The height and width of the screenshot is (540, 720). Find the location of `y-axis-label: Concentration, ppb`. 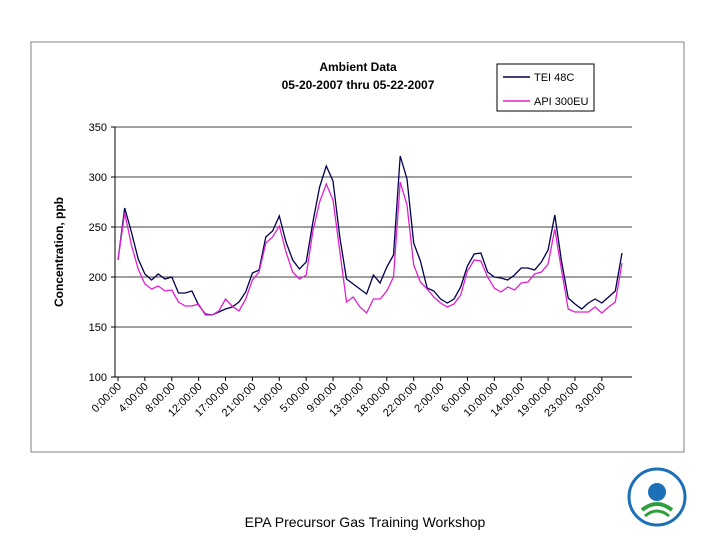

y-axis-label: Concentration, ppb is located at coordinates (59, 252).